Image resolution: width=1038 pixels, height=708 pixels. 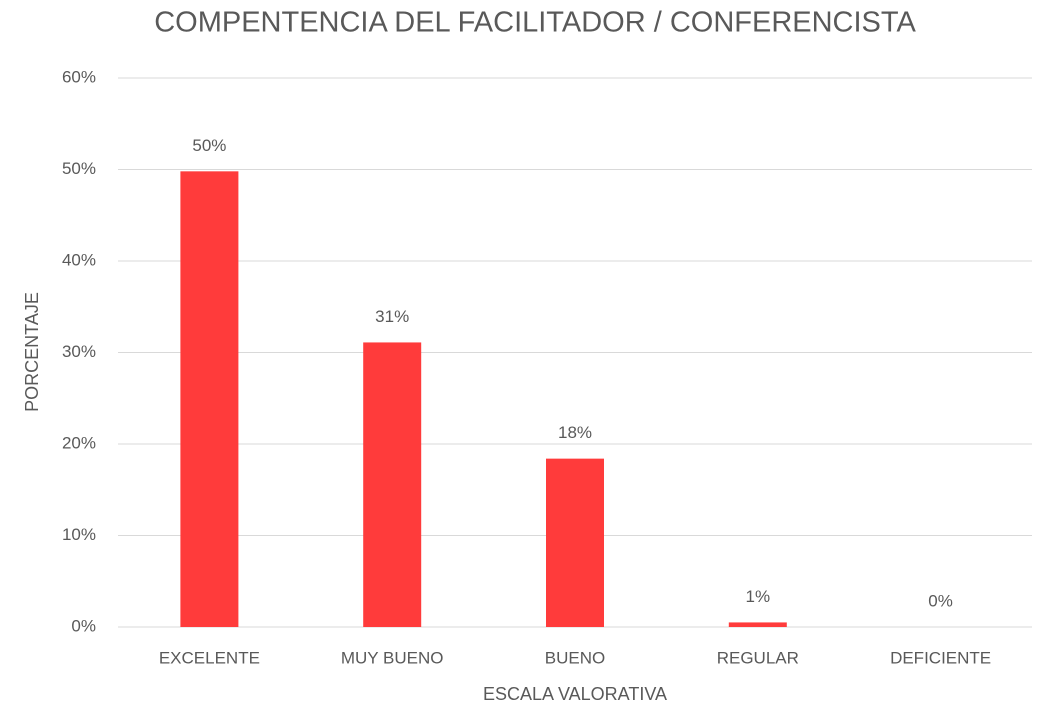 I want to click on y-tick-label: 10%, so click(x=79, y=534).